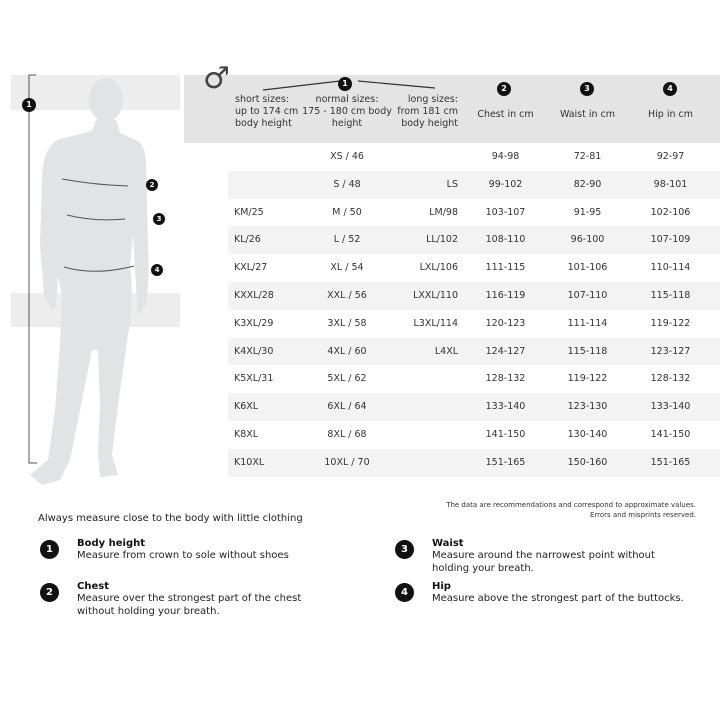 This screenshot has height=720, width=720. I want to click on cell-short-size: KM/25, so click(249, 212).